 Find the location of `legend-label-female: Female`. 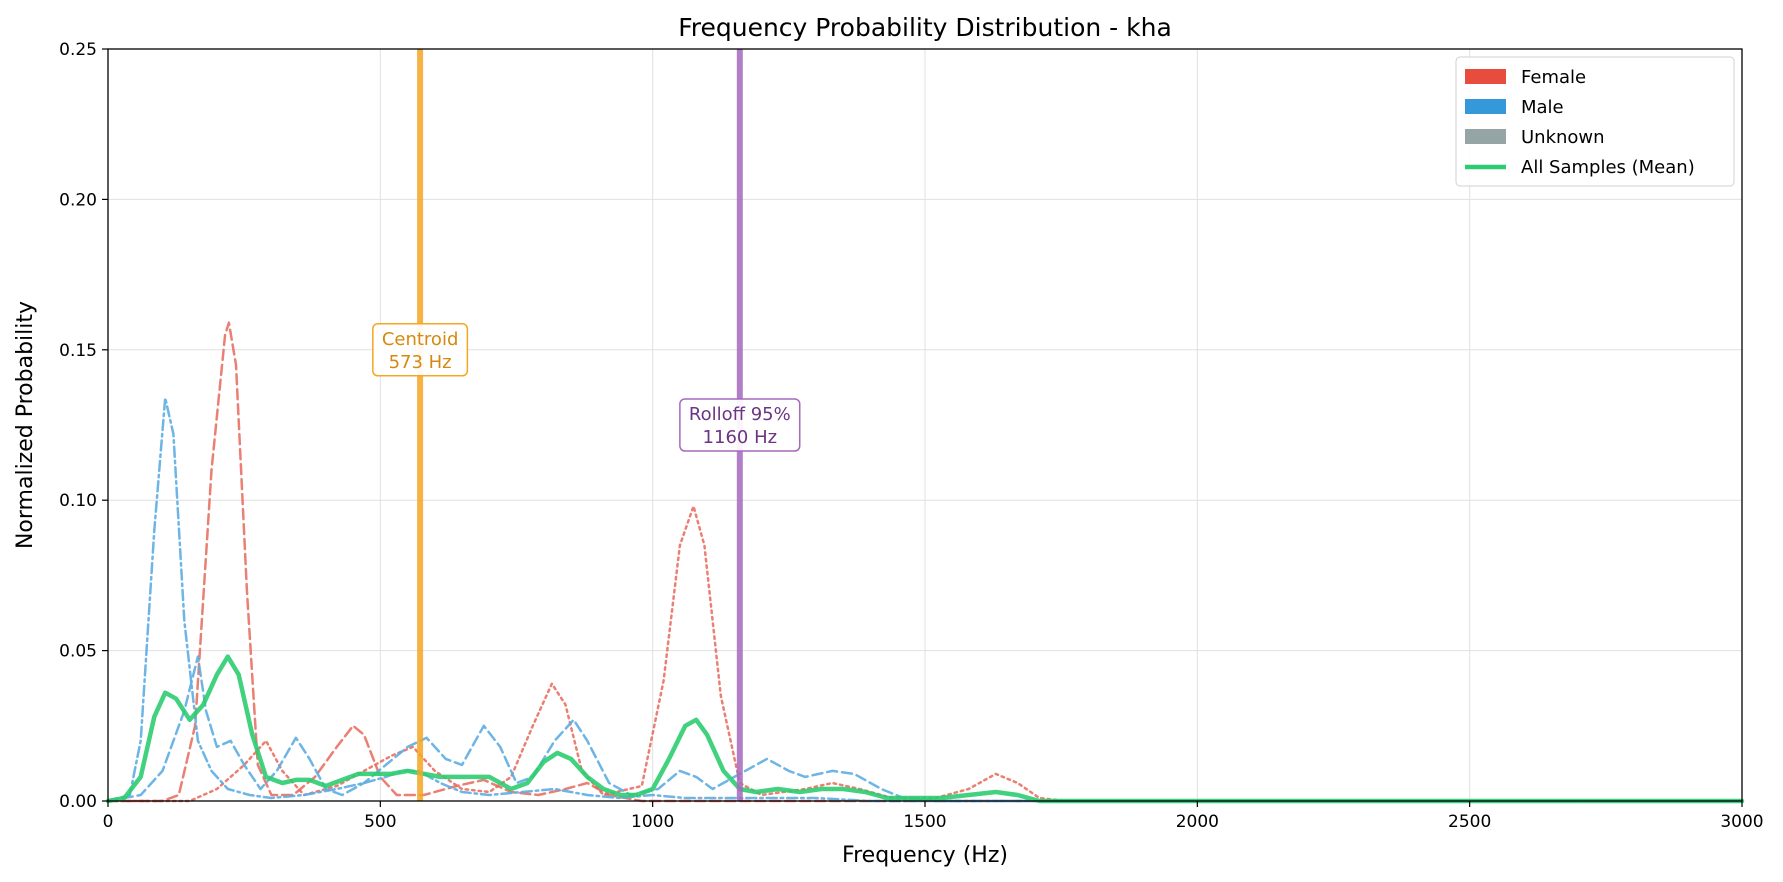

legend-label-female: Female is located at coordinates (1553, 77).